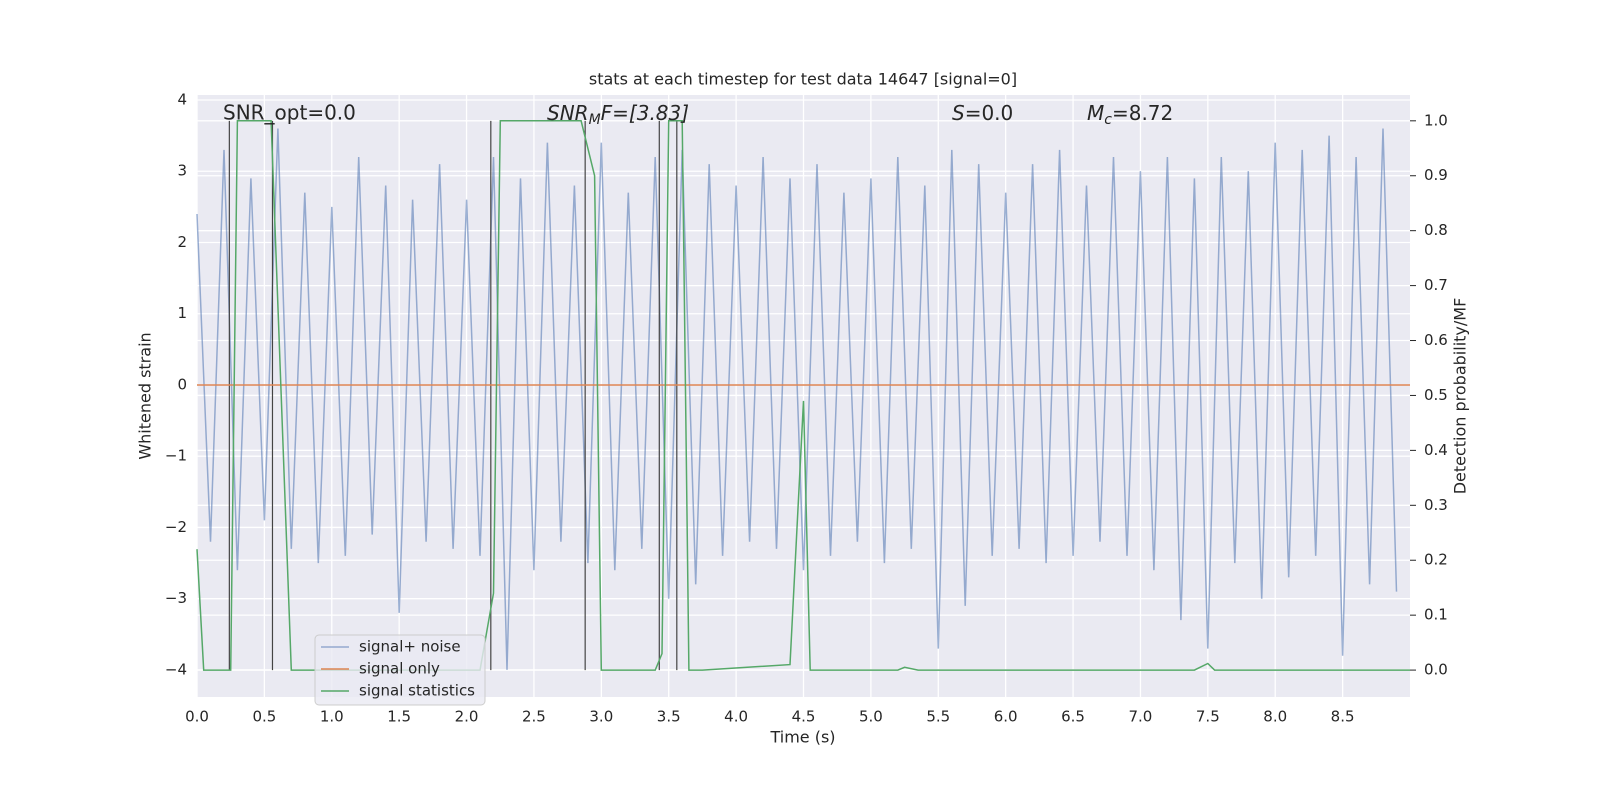 Image resolution: width=1600 pixels, height=800 pixels. I want to click on annotation-part: =0.0, so click(989, 113).